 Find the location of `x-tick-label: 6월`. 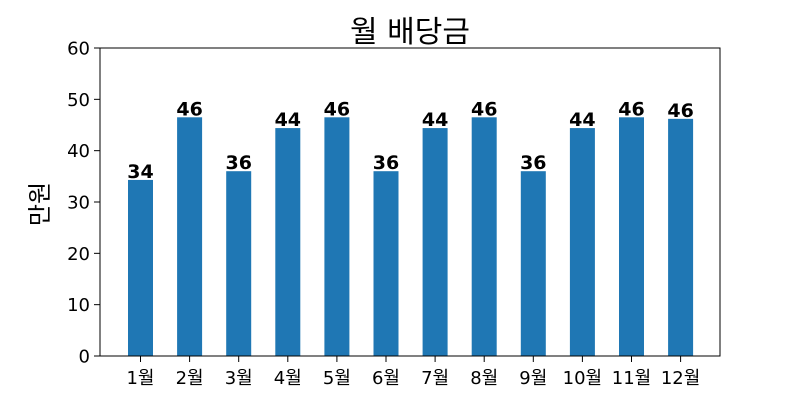

x-tick-label: 6월 is located at coordinates (386, 378).